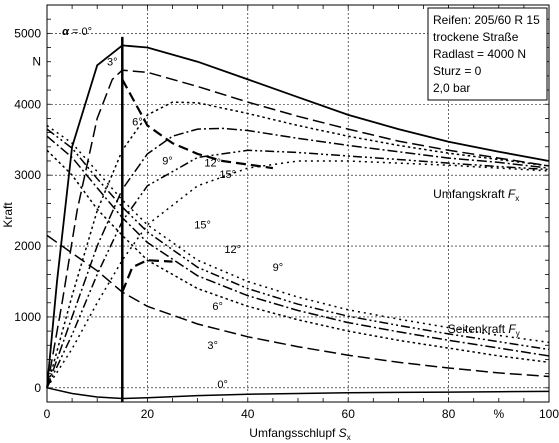 This screenshot has width=559, height=443. What do you see at coordinates (27, 175) in the screenshot?
I see `y-tick-label: 3000` at bounding box center [27, 175].